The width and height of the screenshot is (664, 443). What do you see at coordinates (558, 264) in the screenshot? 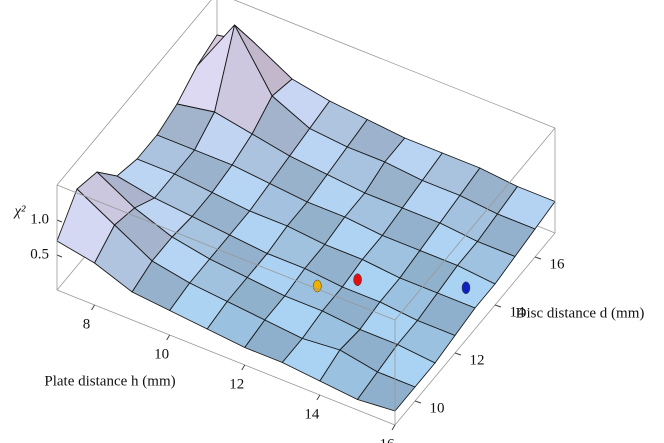
I see `y-tick-label: 16` at bounding box center [558, 264].